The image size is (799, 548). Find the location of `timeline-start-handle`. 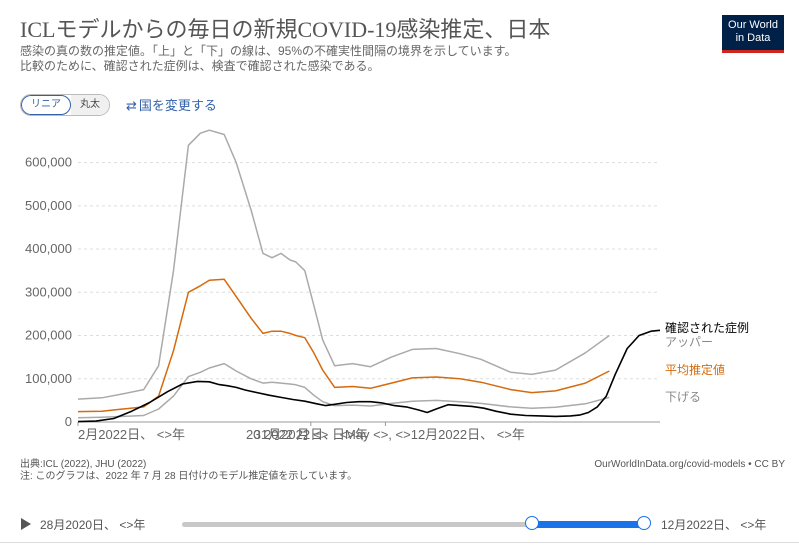

timeline-start-handle is located at coordinates (532, 523).